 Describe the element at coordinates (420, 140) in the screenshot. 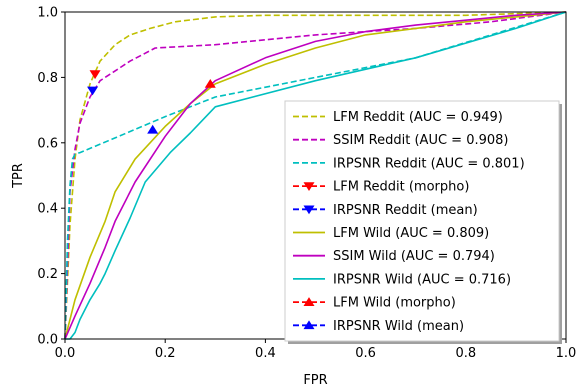

I see `legend-label: SSIM Reddit (AUC = 0.908)` at that location.